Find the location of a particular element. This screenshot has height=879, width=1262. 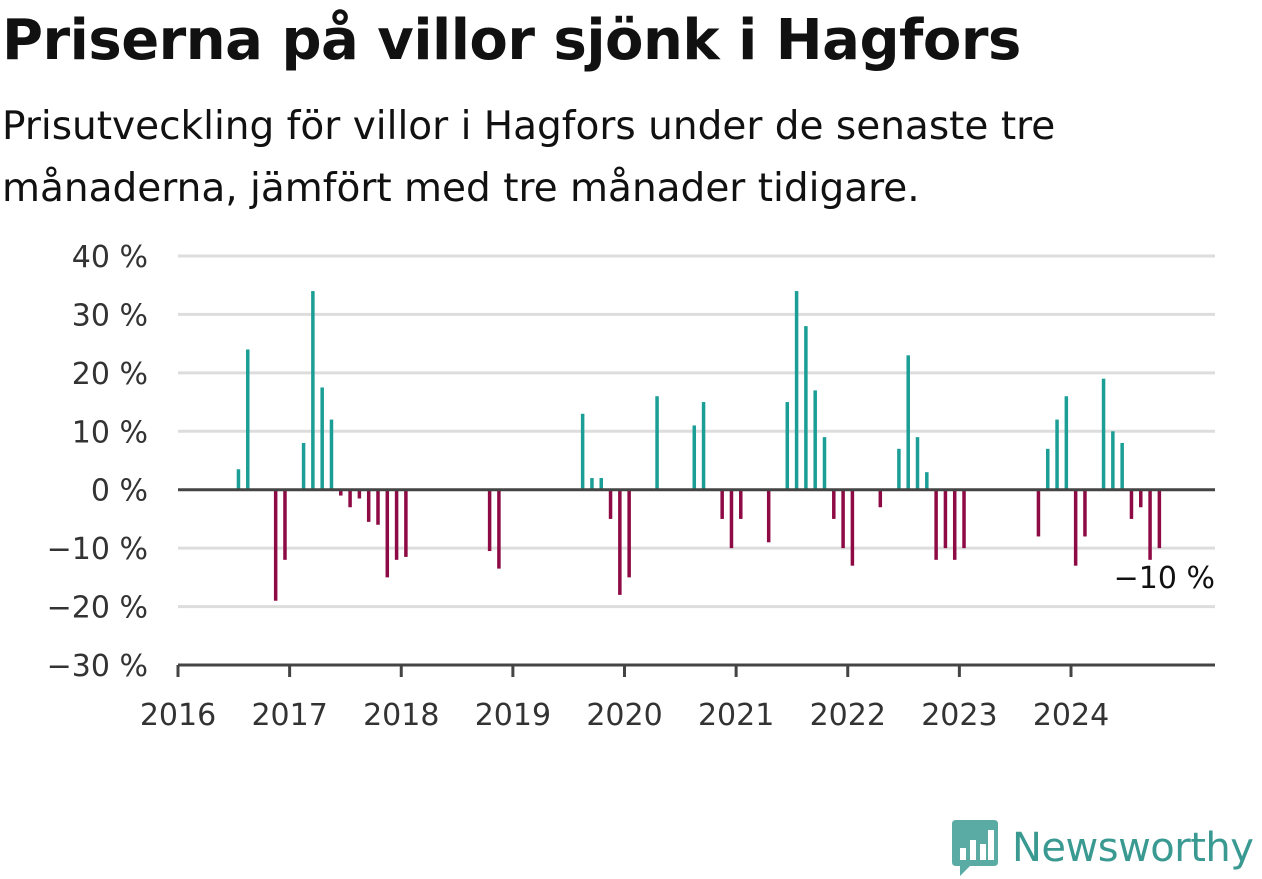

end-value-label: −10 % is located at coordinates (1164, 578).